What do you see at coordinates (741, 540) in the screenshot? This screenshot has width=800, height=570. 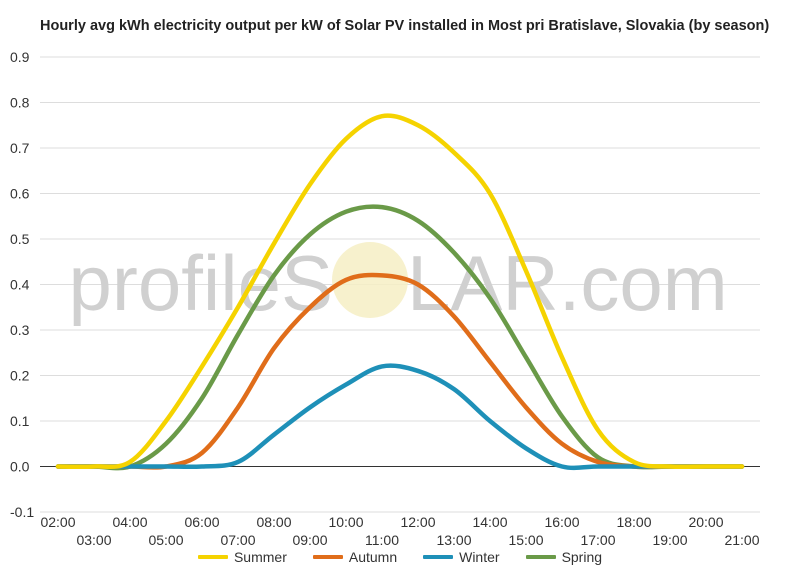 I see `x-tick-label: 21:00` at bounding box center [741, 540].